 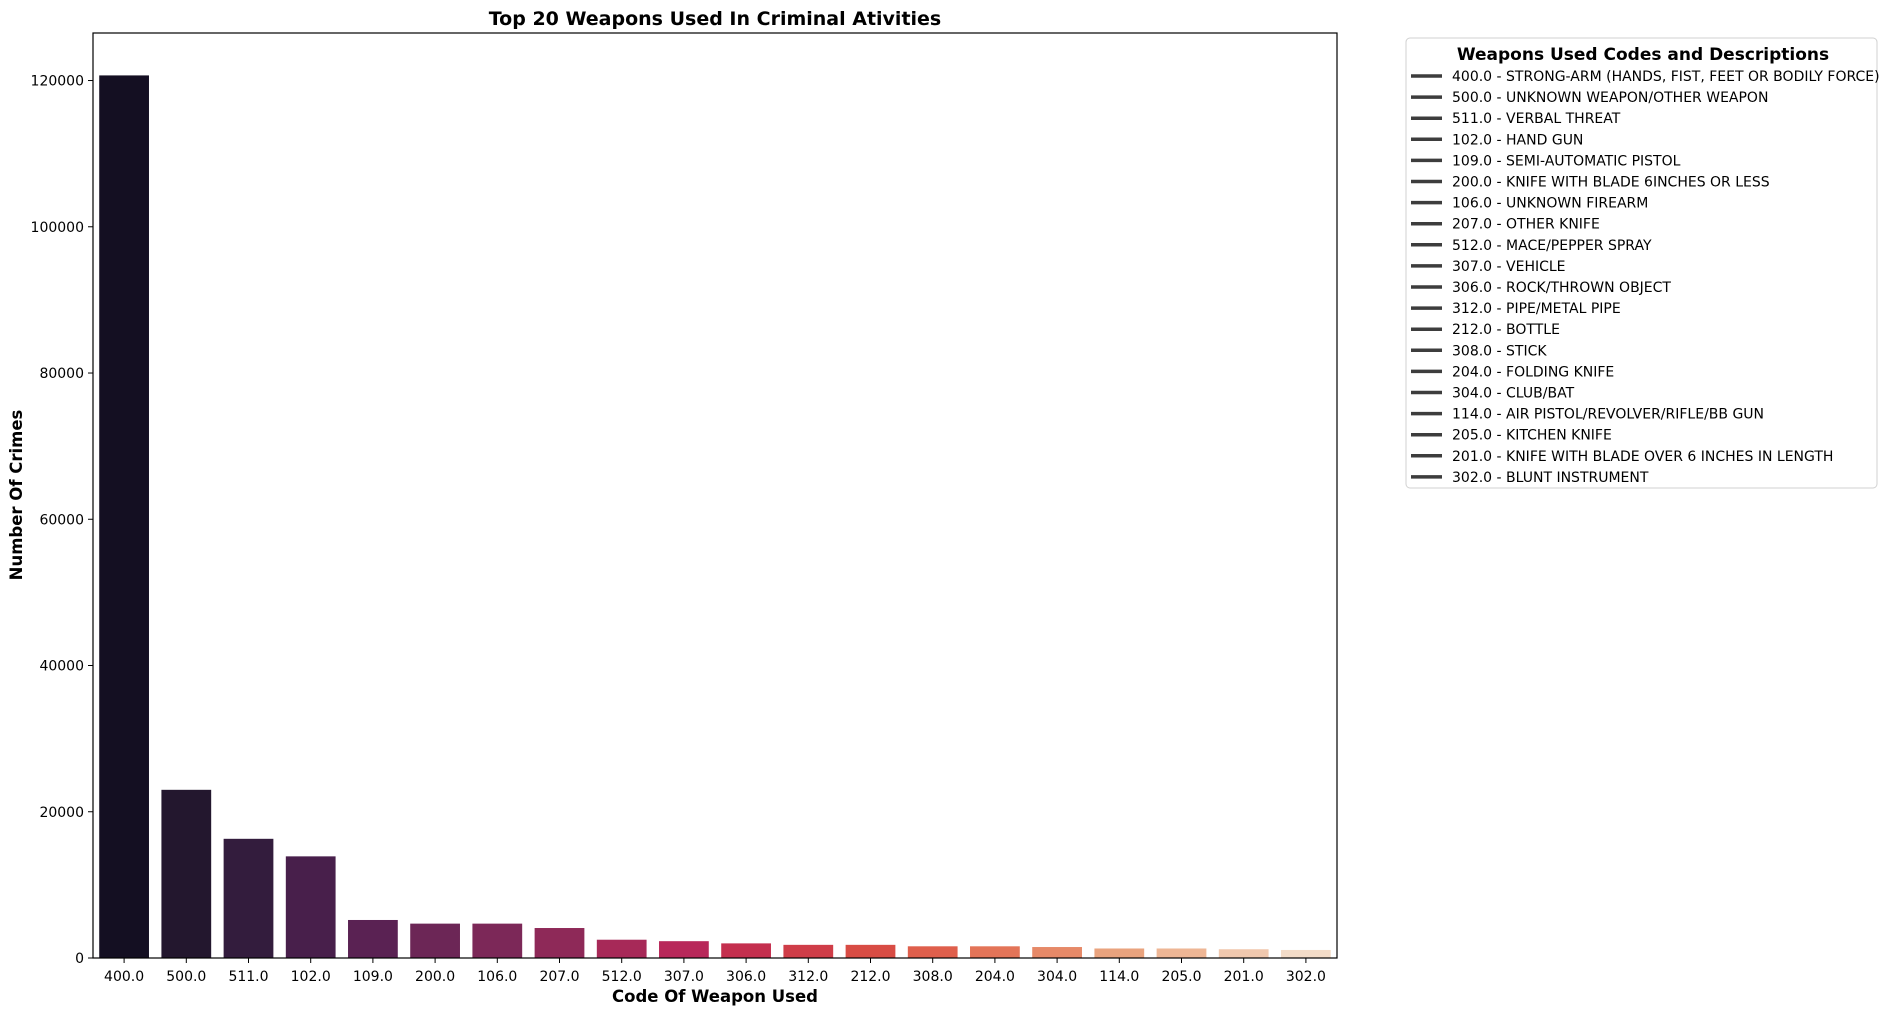 I want to click on x-tick-label: 512.0, so click(x=622, y=977).